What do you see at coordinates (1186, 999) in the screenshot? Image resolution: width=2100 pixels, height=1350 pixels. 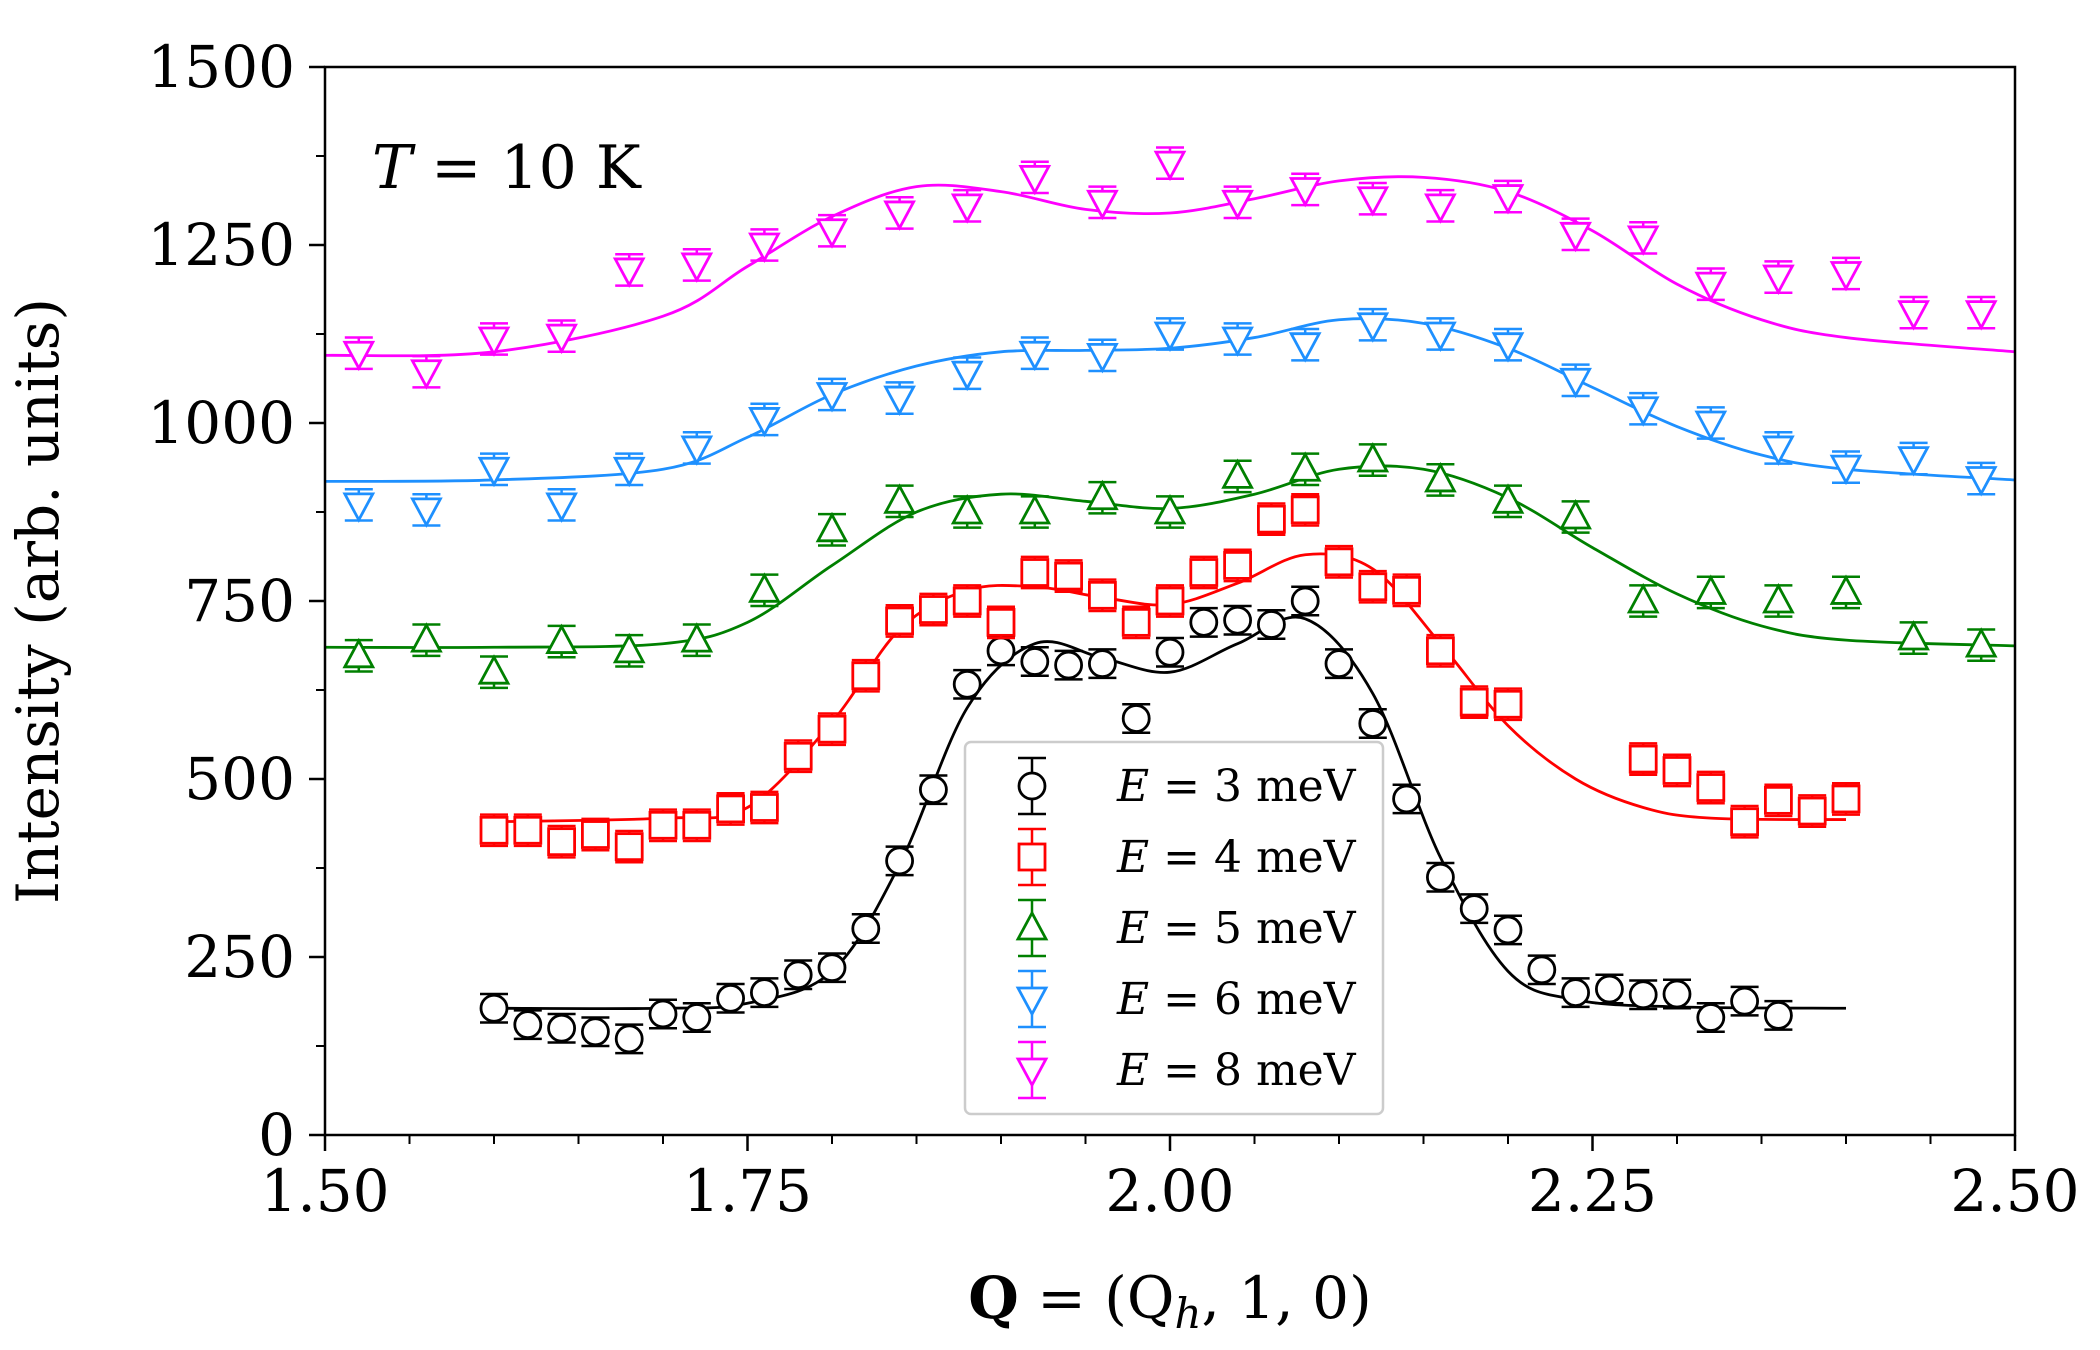 I see `legend-entry: E = 6 meV` at bounding box center [1186, 999].